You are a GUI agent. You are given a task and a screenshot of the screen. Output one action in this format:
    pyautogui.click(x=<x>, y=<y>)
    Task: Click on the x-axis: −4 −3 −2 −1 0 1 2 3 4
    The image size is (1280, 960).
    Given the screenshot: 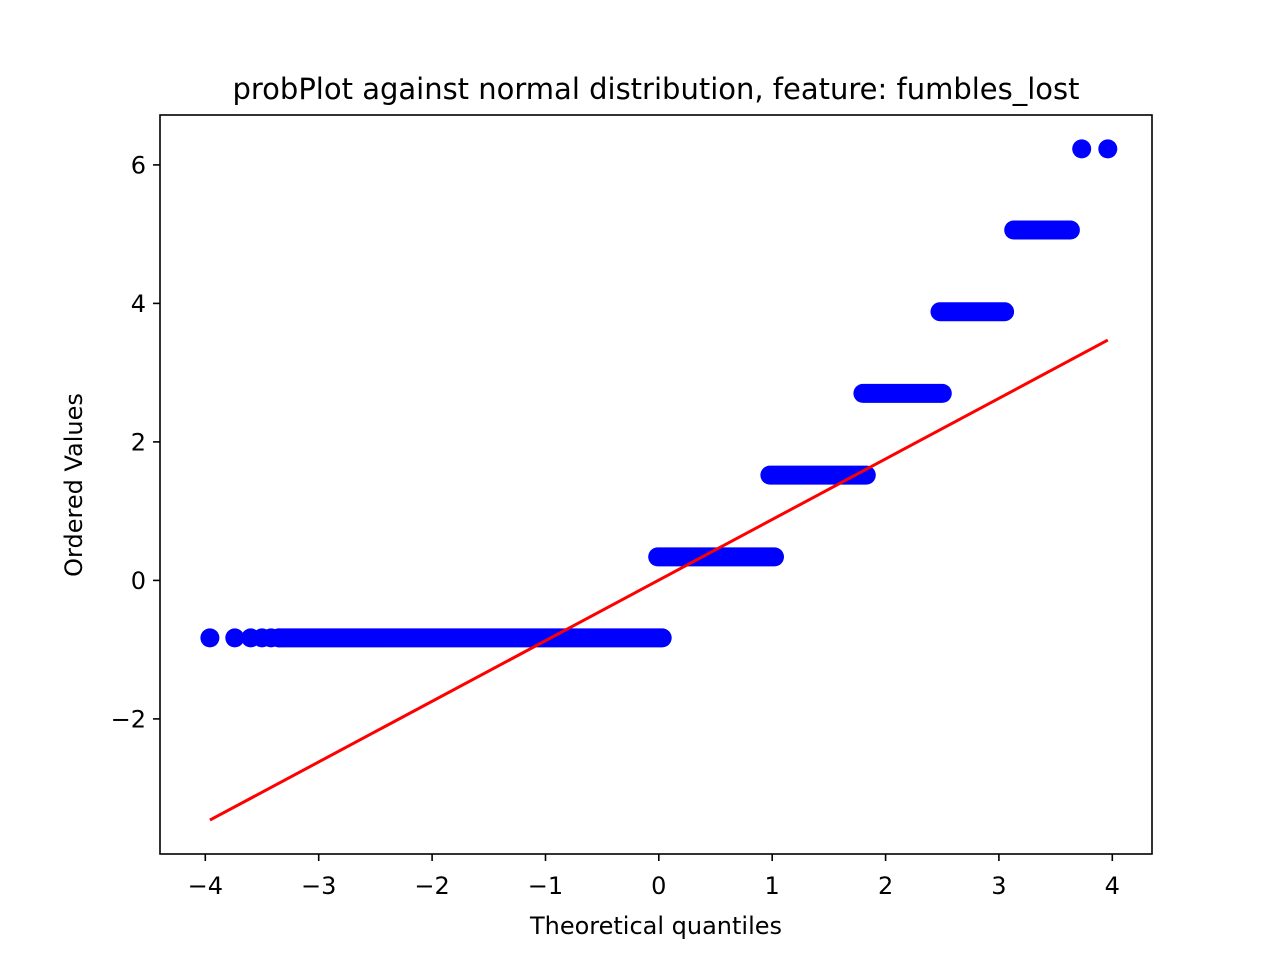 What is the action you would take?
    pyautogui.click(x=654, y=877)
    